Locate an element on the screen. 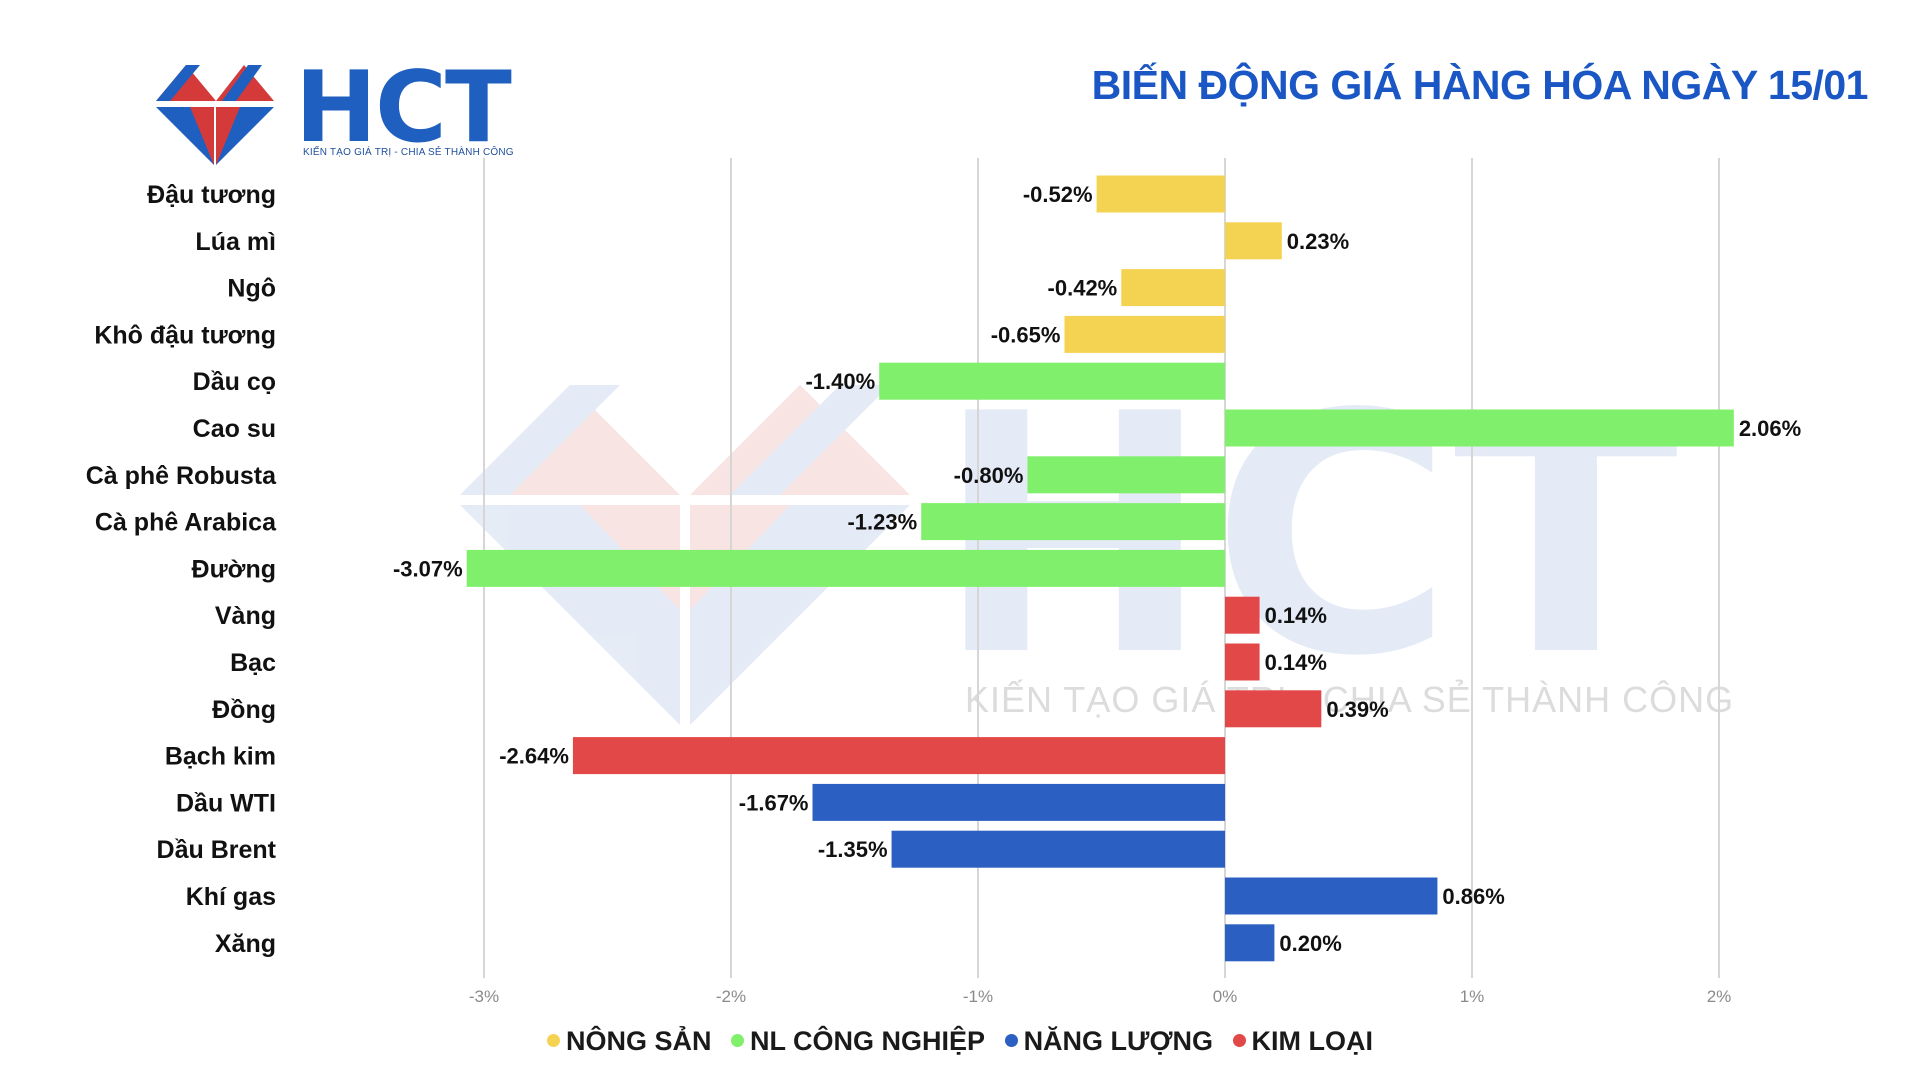 Image resolution: width=1920 pixels, height=1080 pixels. value-label: -2.64% is located at coordinates (534, 756).